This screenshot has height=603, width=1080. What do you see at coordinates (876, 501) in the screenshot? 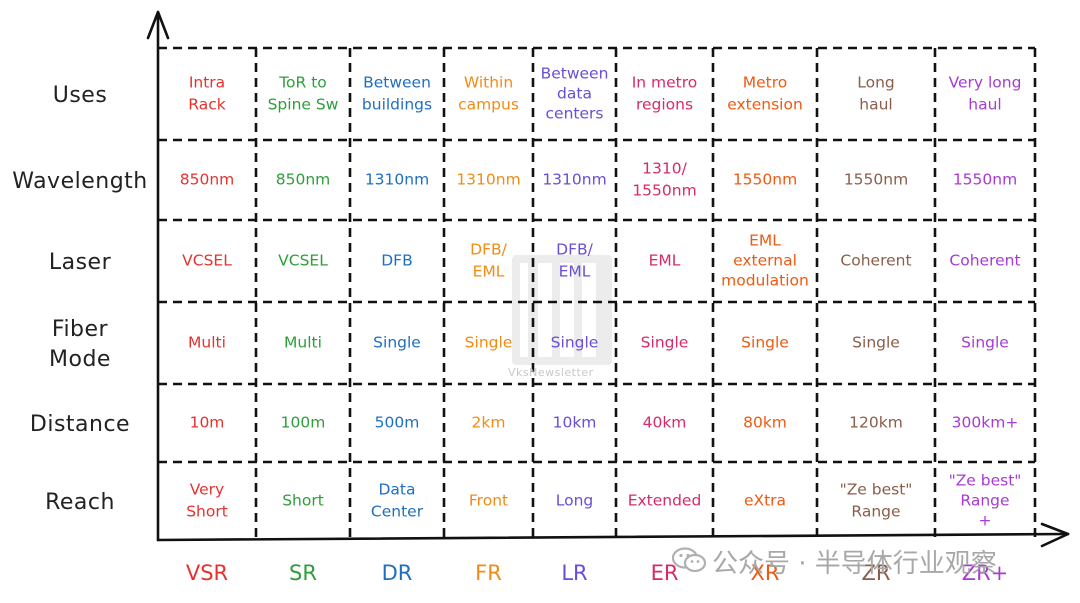
I see `cell-zr-5: "Ze best" Range` at bounding box center [876, 501].